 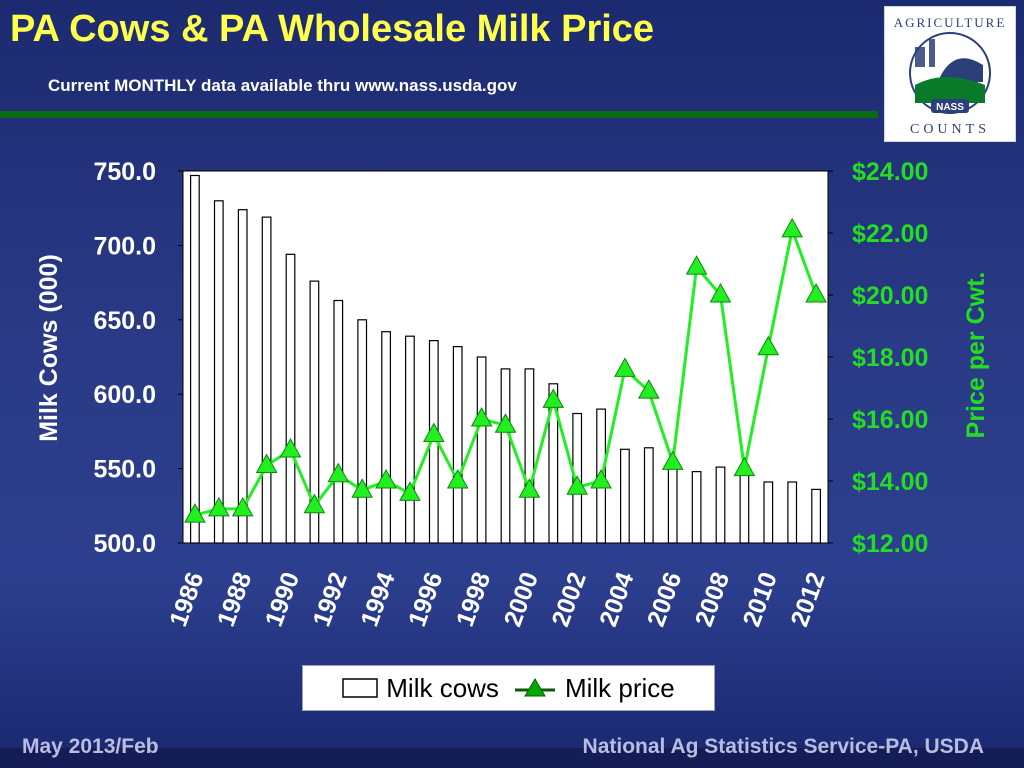 I want to click on chart-legend: Milk cows Milk price, so click(x=508, y=688).